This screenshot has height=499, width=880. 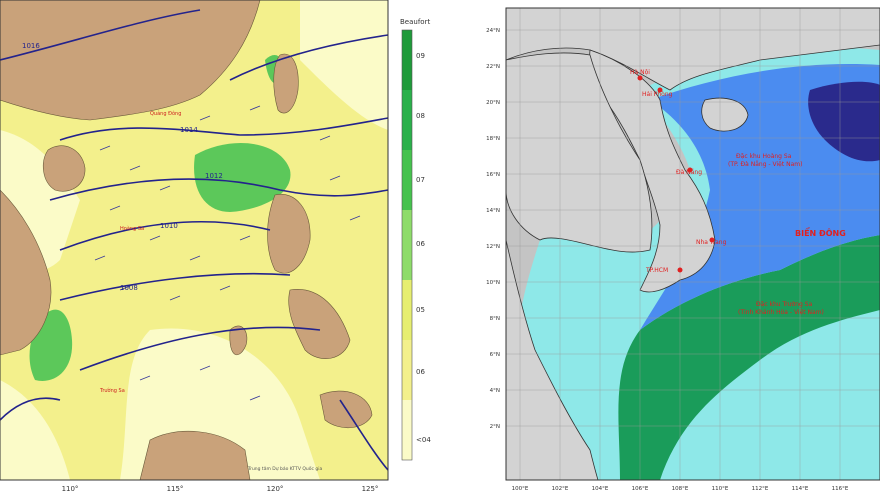 What do you see at coordinates (238, 340) in the screenshot?
I see `palawan-land` at bounding box center [238, 340].